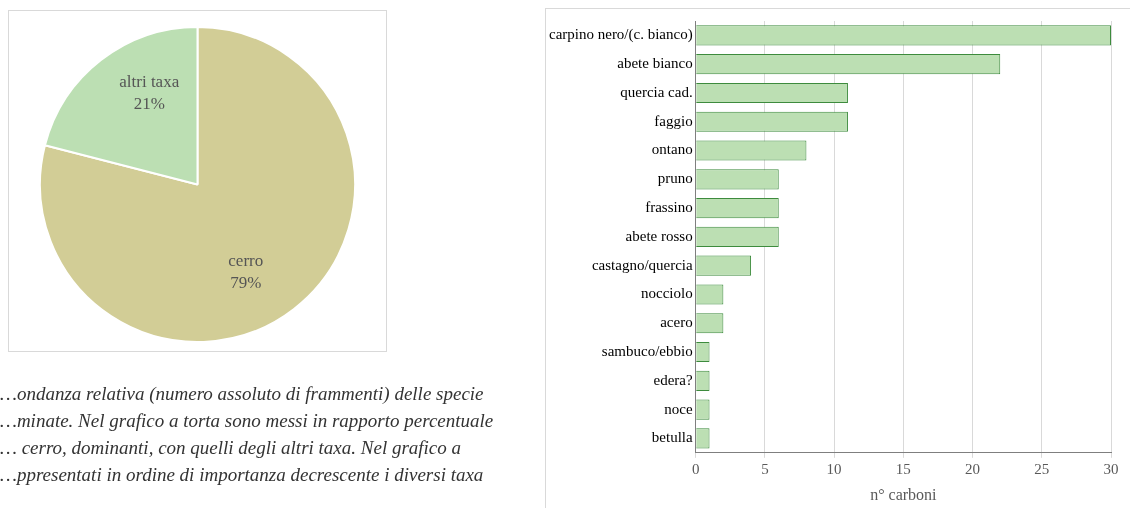 The image size is (1130, 508). Describe the element at coordinates (247, 421) in the screenshot. I see `text: …minate. Nel grafico a torta sono messi in rapporto percentuale` at that location.